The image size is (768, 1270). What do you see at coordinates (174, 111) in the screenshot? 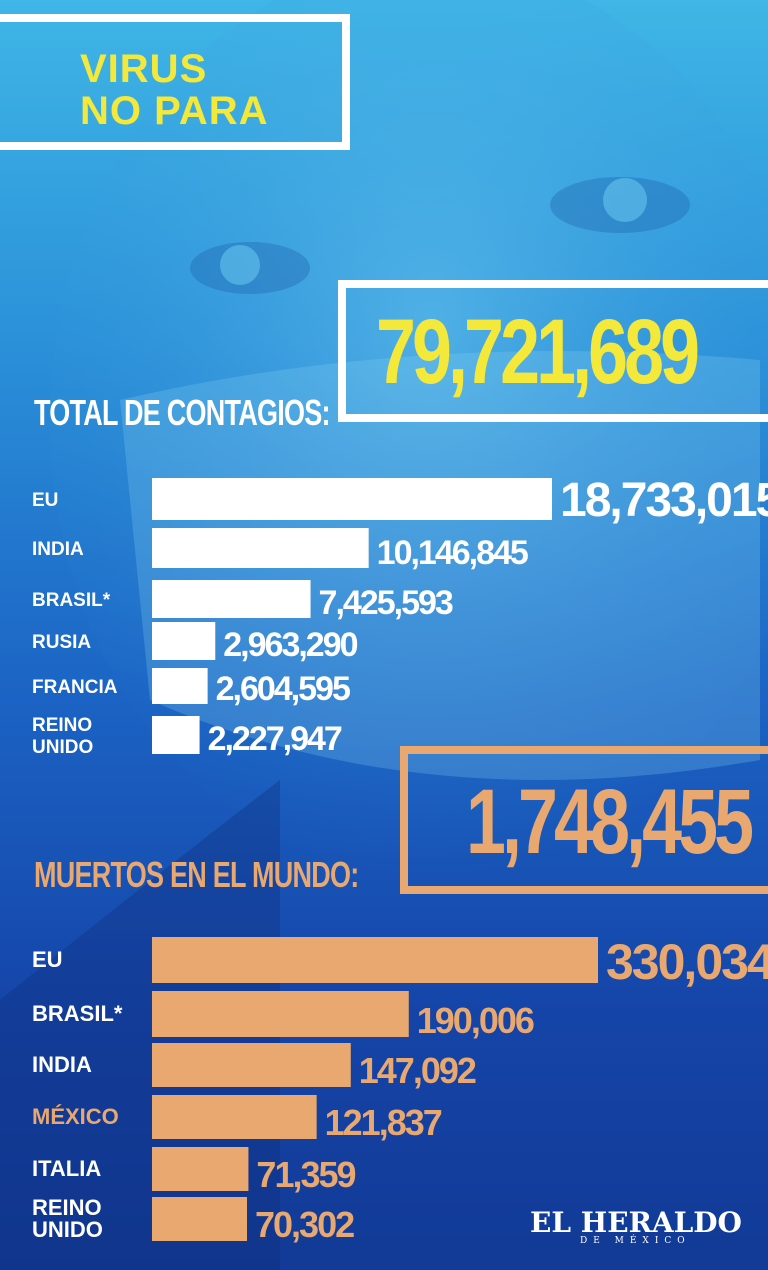
I see `headline-line-2: NO PARA` at bounding box center [174, 111].